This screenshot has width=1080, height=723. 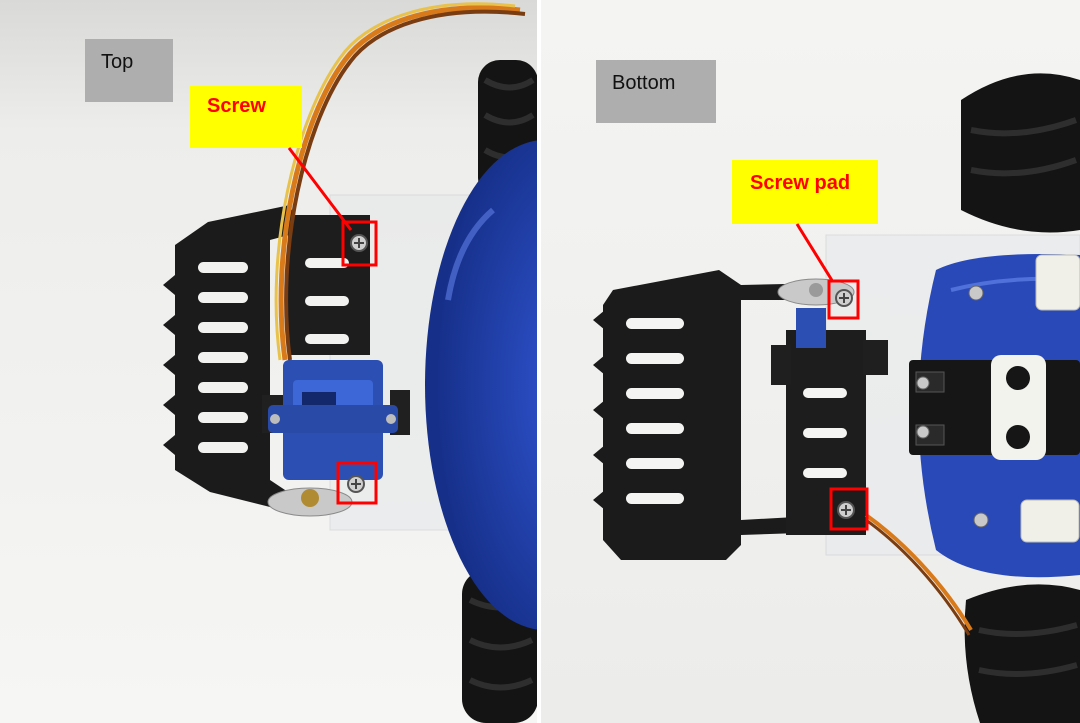 What do you see at coordinates (333, 420) in the screenshot?
I see `servo-motor` at bounding box center [333, 420].